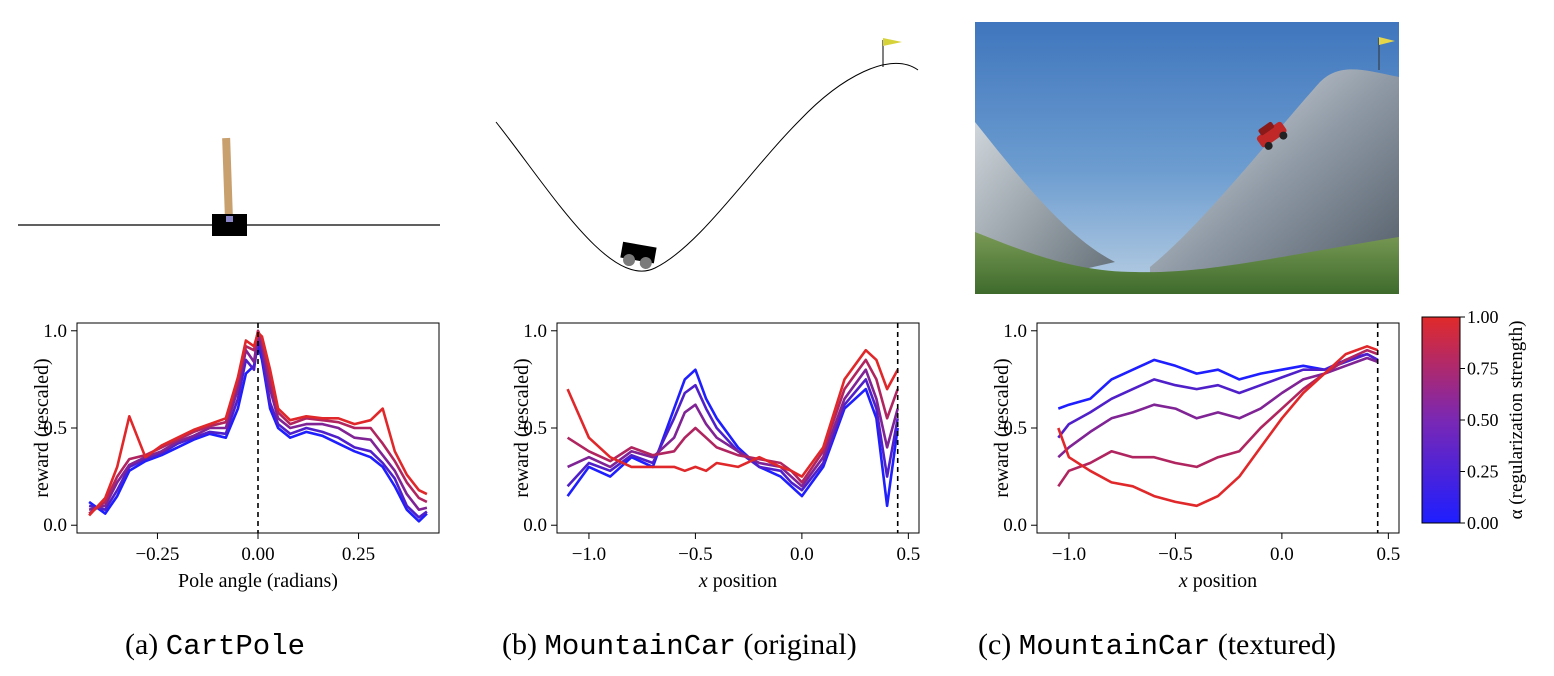 The image size is (1554, 676). Describe the element at coordinates (229, 225) in the screenshot. I see `cartpole-cart` at that location.